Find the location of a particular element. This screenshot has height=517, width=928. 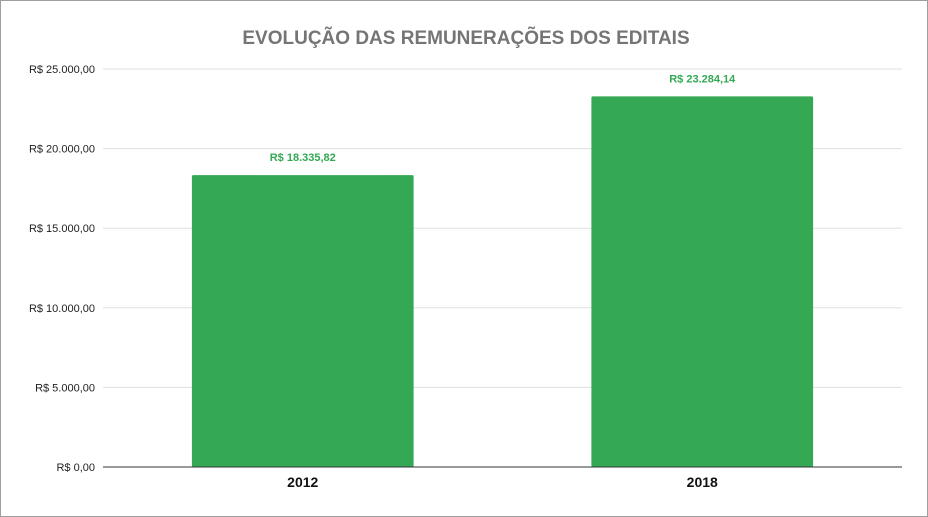

y-tick-label: R$ 15.000,00 is located at coordinates (62, 229).